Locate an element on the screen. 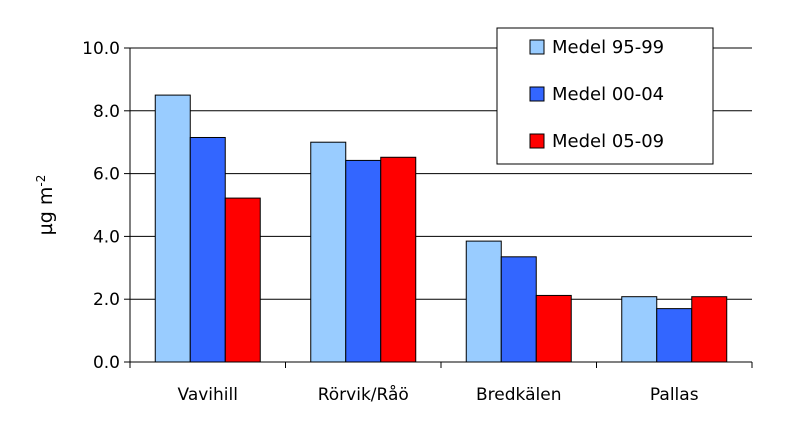 The width and height of the screenshot is (798, 425). legend: Medel 95-99 Medel 00-04 Medel 05-09 is located at coordinates (605, 96).